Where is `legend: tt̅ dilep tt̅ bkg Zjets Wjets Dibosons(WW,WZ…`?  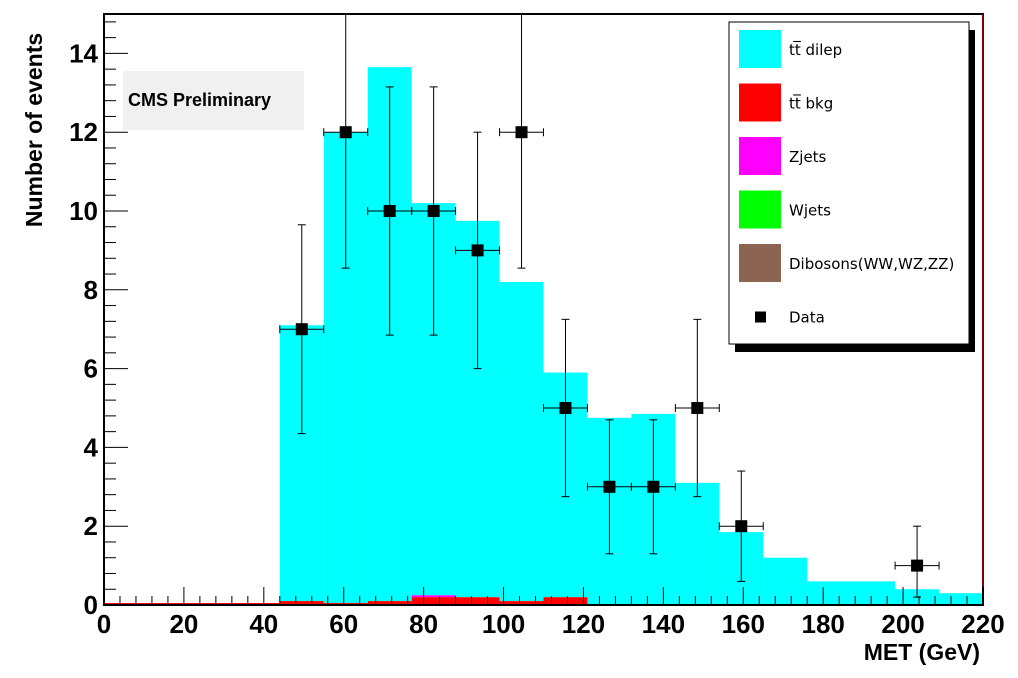 legend: tt̅ dilep tt̅ bkg Zjets Wjets Dibosons(WW,WZ… is located at coordinates (851, 186).